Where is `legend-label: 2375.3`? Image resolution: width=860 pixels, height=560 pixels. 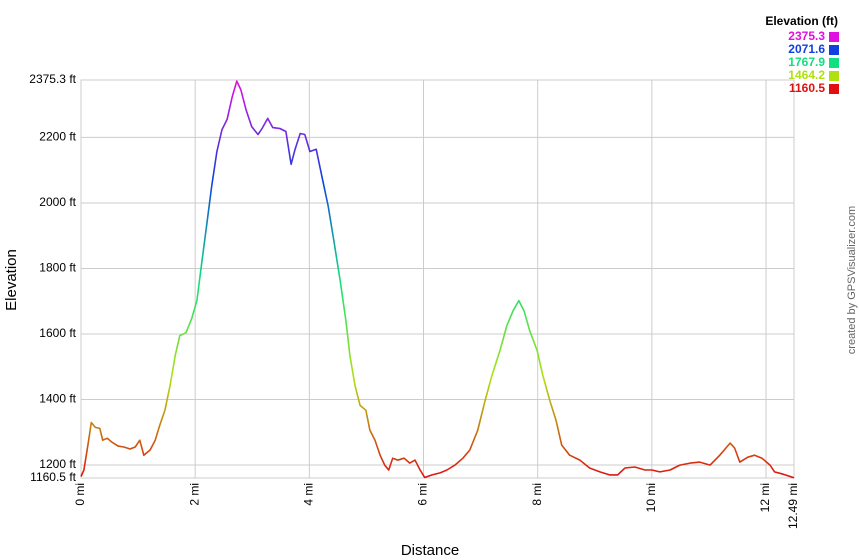 legend-label: 2375.3 is located at coordinates (806, 36).